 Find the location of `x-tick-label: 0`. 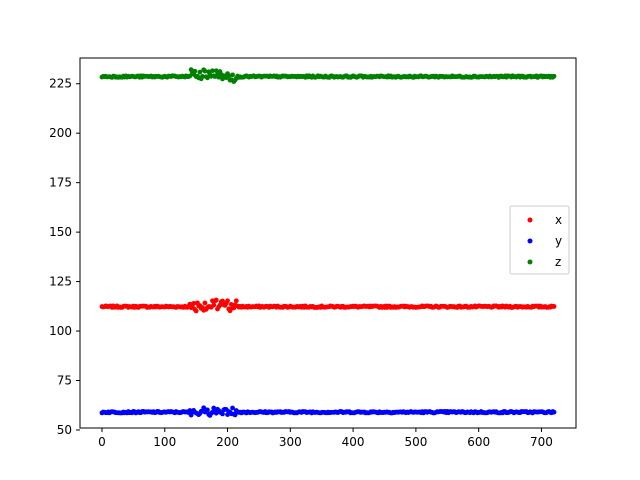

x-tick-label: 0 is located at coordinates (102, 442).